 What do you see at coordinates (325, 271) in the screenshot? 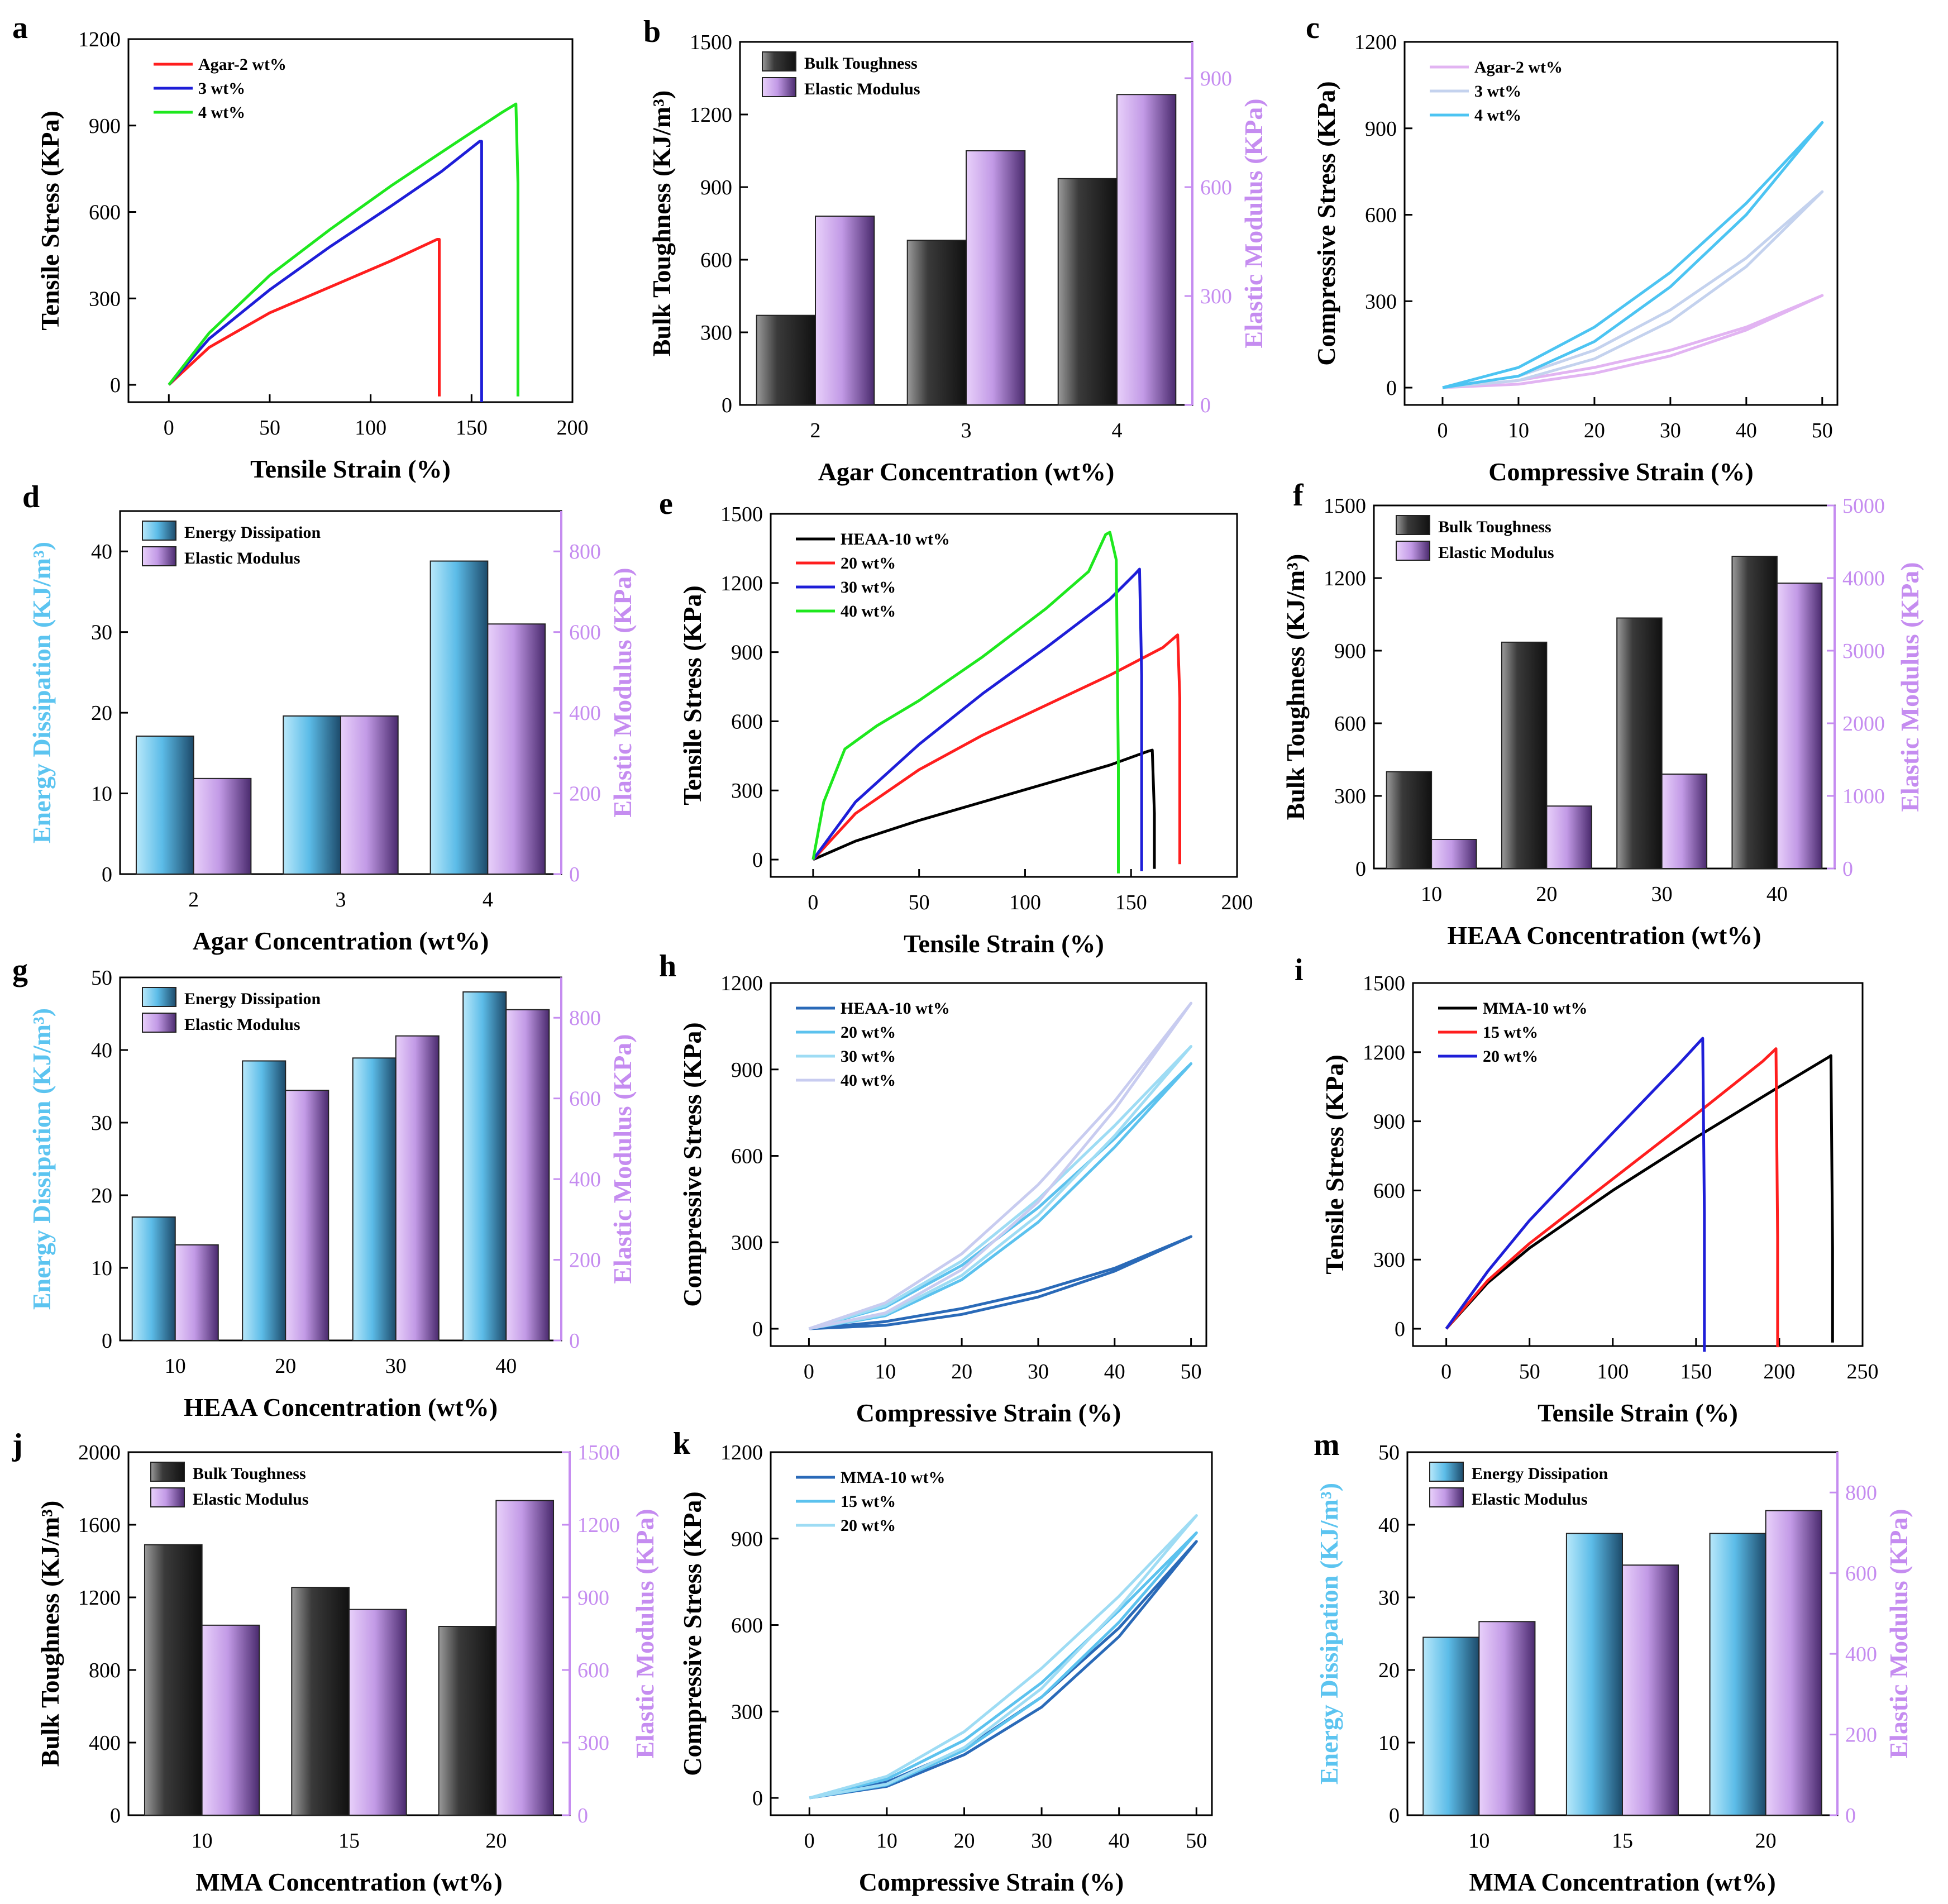
I see `series-line-3-wt-` at bounding box center [325, 271].